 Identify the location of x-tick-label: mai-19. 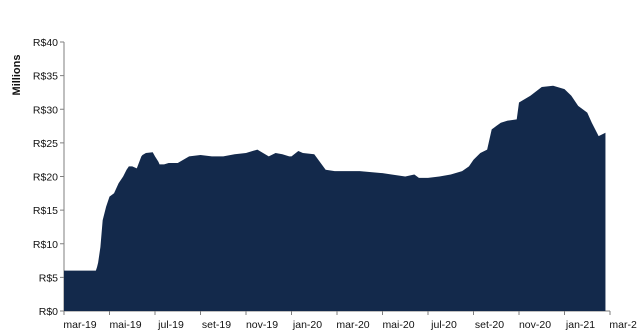
(125, 325).